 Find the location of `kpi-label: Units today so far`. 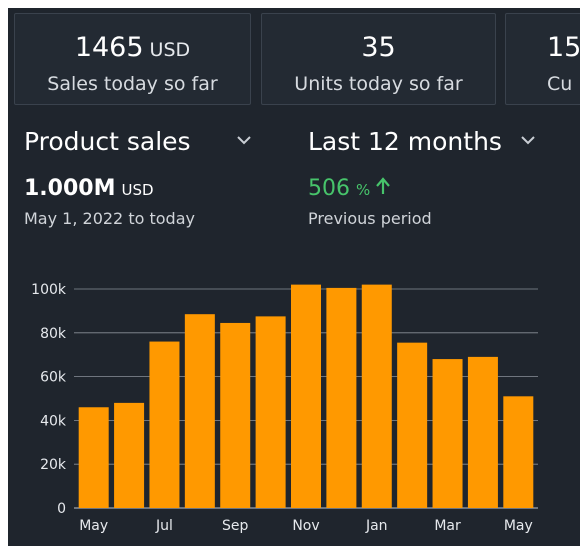

kpi-label: Units today so far is located at coordinates (378, 84).